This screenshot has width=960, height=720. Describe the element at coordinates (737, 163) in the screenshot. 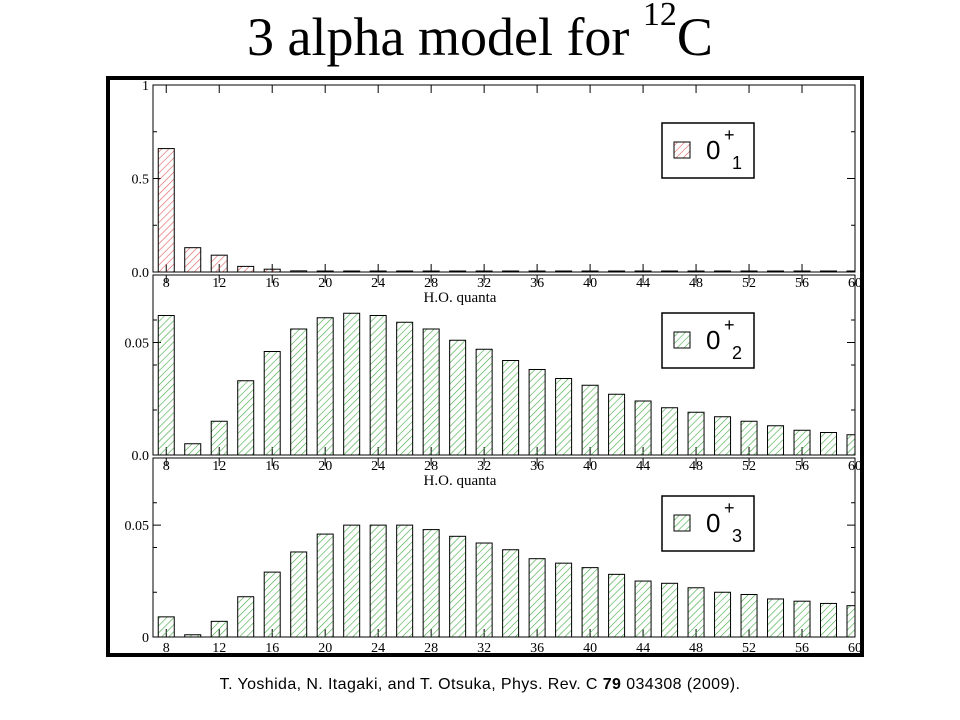

I see `legend-index-sub: 1` at that location.